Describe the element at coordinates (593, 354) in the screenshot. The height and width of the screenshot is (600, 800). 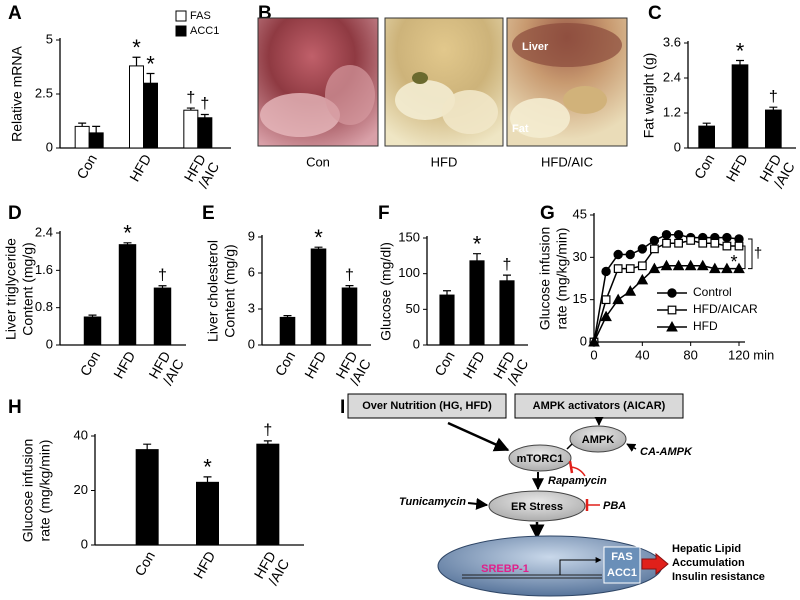
I see `x-tick-label: 0` at that location.